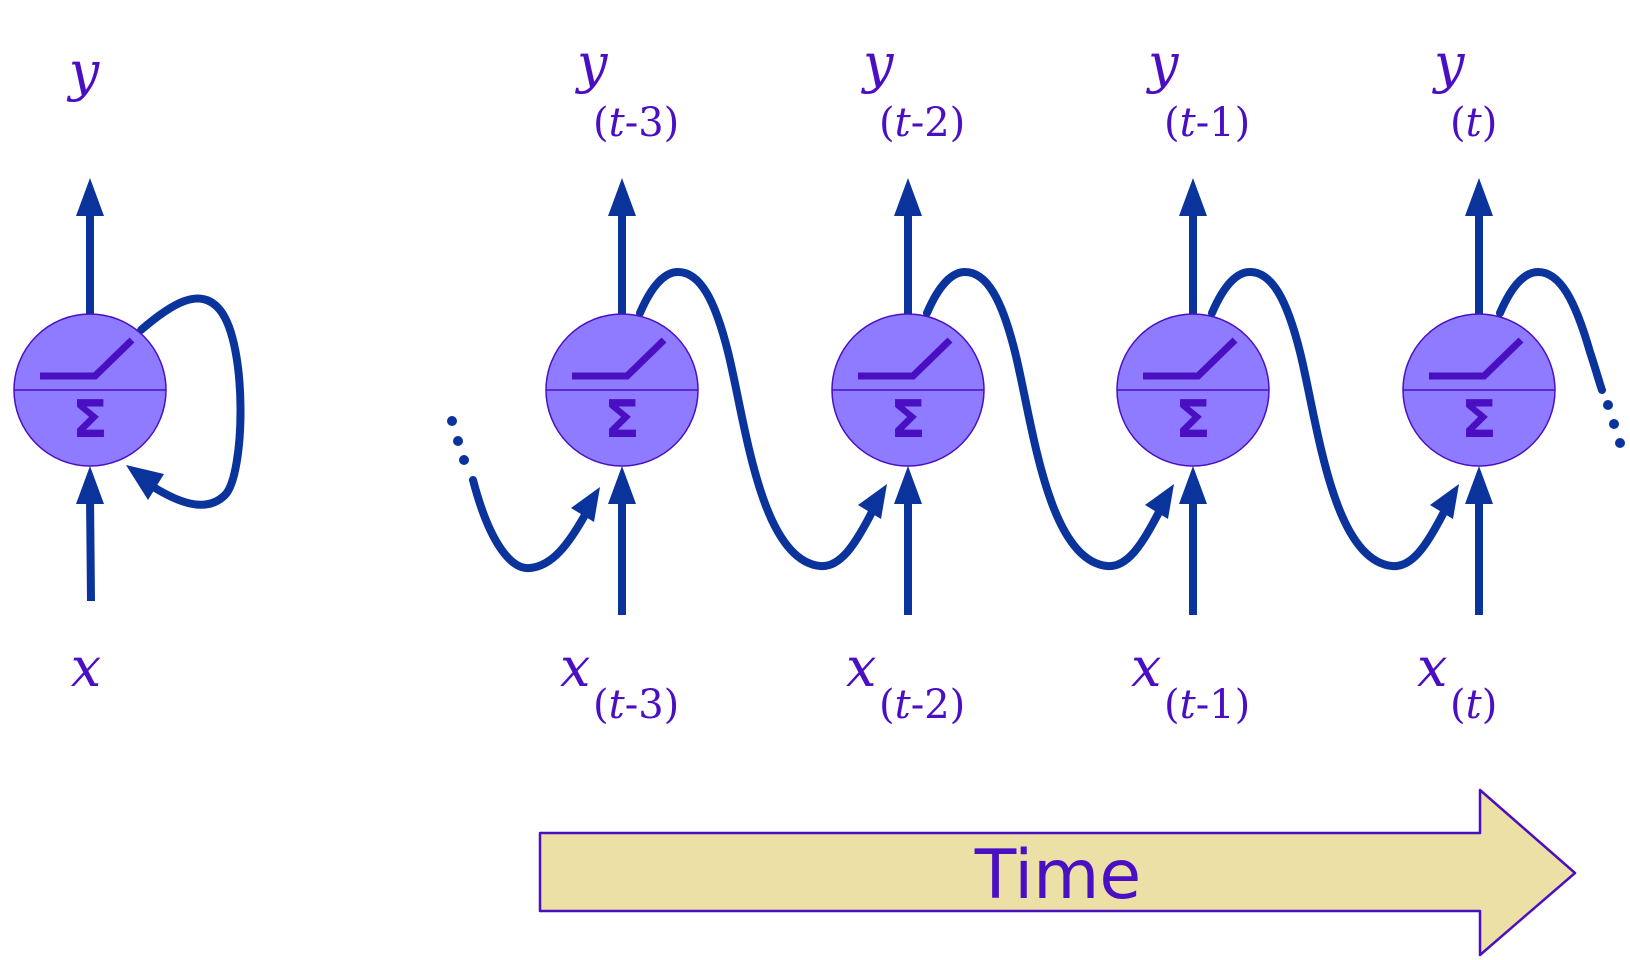  What do you see at coordinates (1444, 501) in the screenshot?
I see `wire-step3-arrowhead` at bounding box center [1444, 501].